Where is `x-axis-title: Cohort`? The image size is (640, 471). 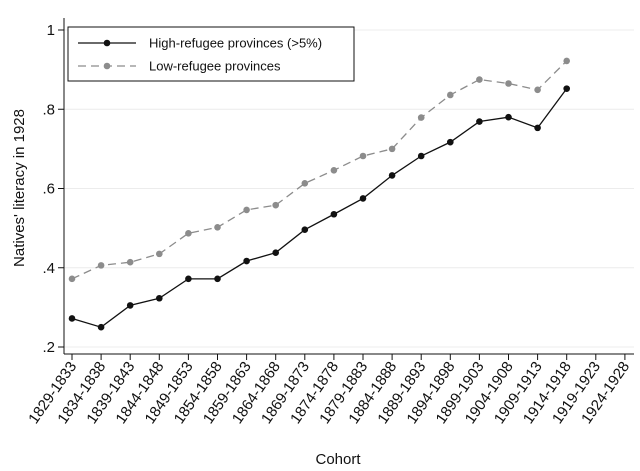
x-axis-title: Cohort is located at coordinates (338, 459).